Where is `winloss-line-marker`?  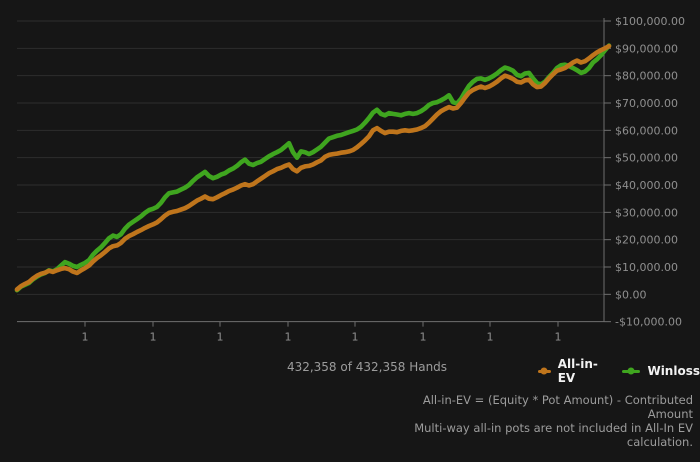
winloss-line-marker is located at coordinates (631, 371).